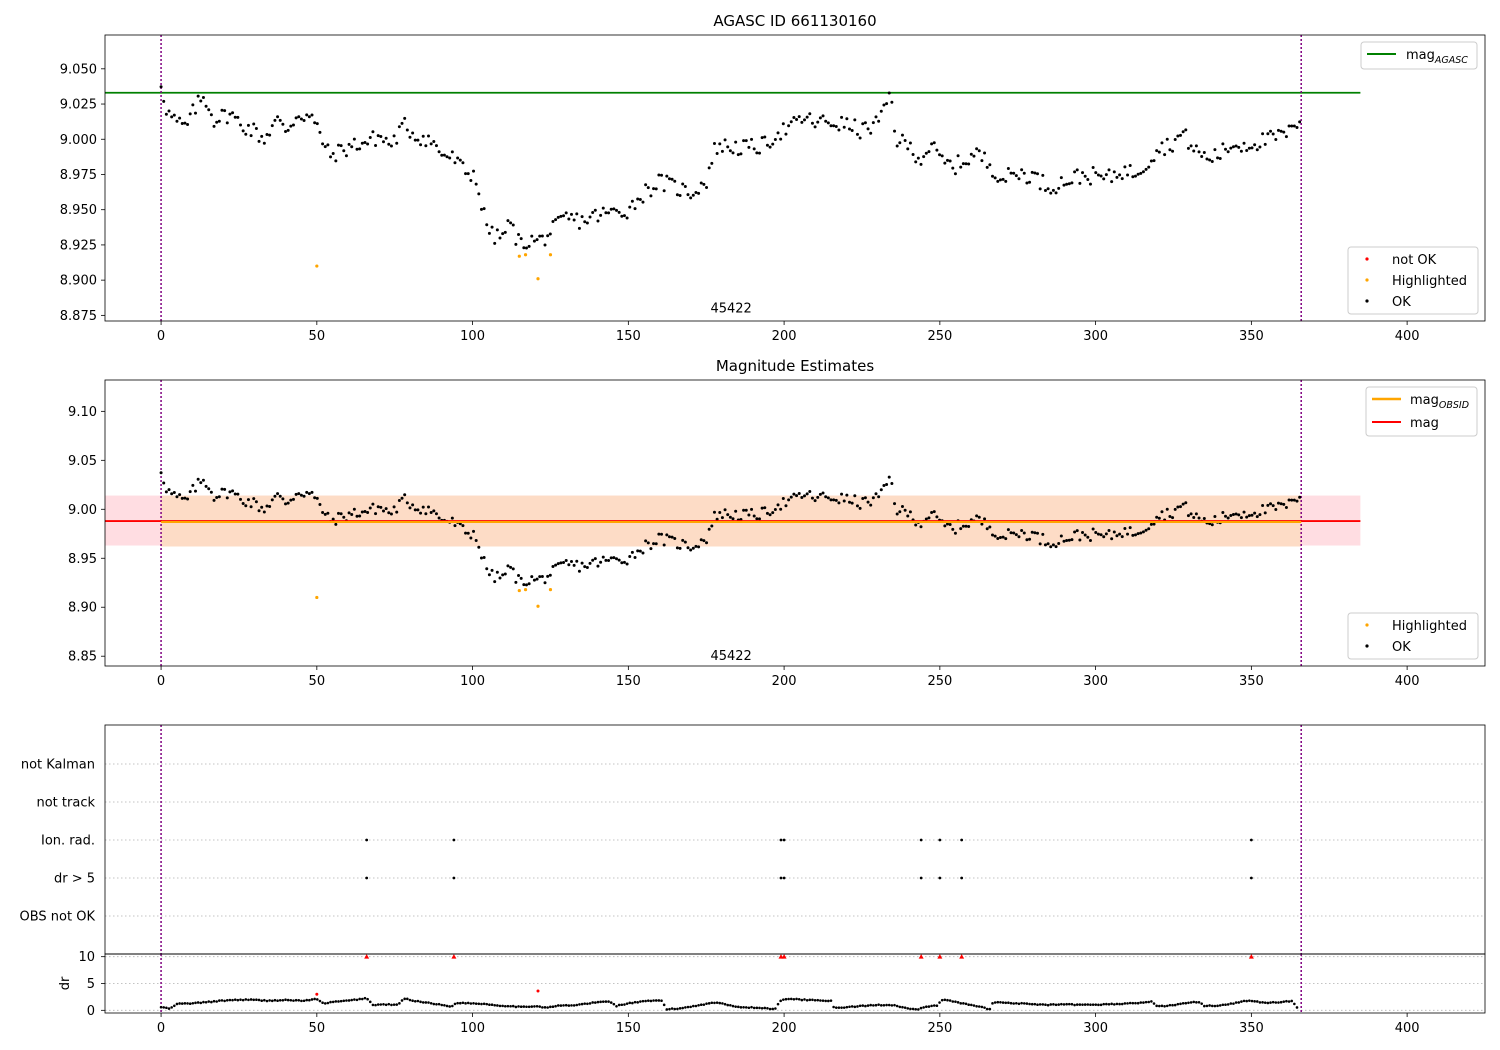  Describe the element at coordinates (730, 167) in the screenshot. I see `ok-points` at that location.